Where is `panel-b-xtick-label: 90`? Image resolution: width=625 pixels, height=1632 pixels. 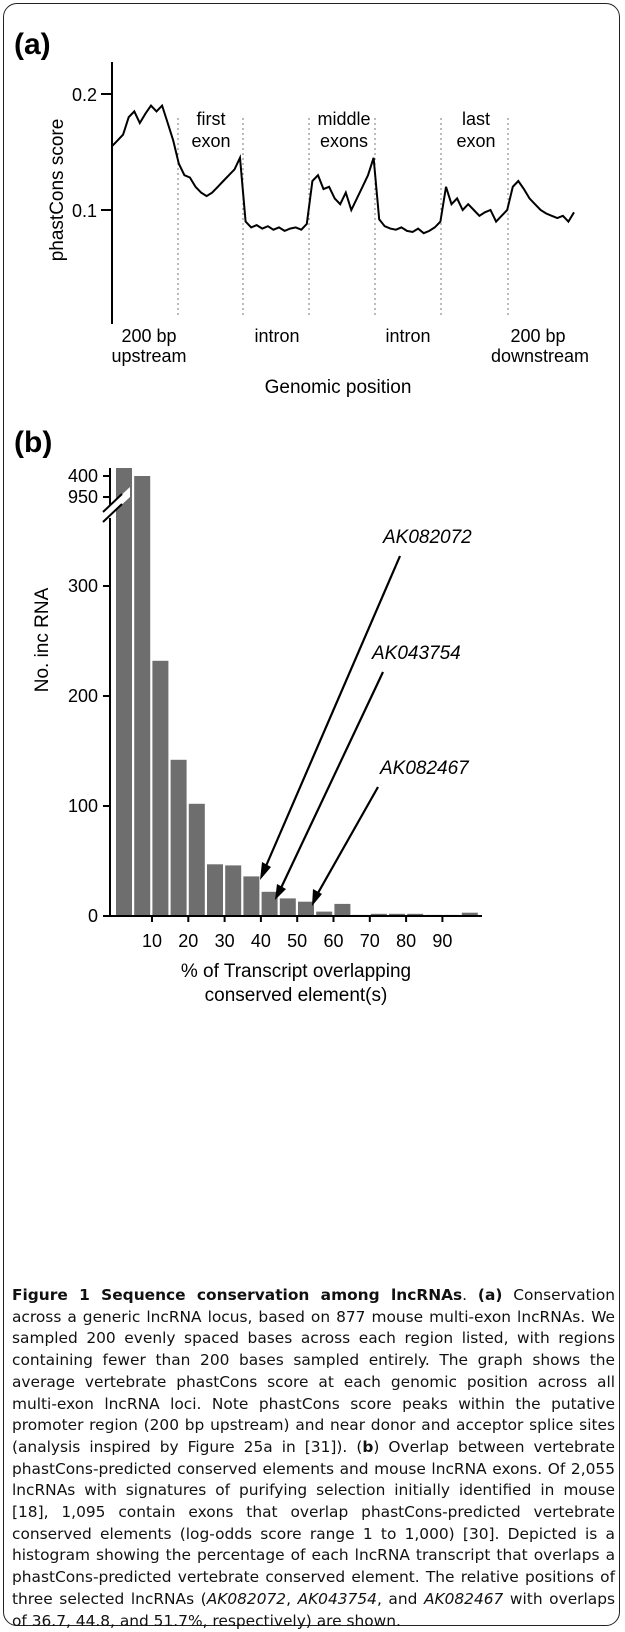 panel-b-xtick-label: 90 is located at coordinates (442, 941).